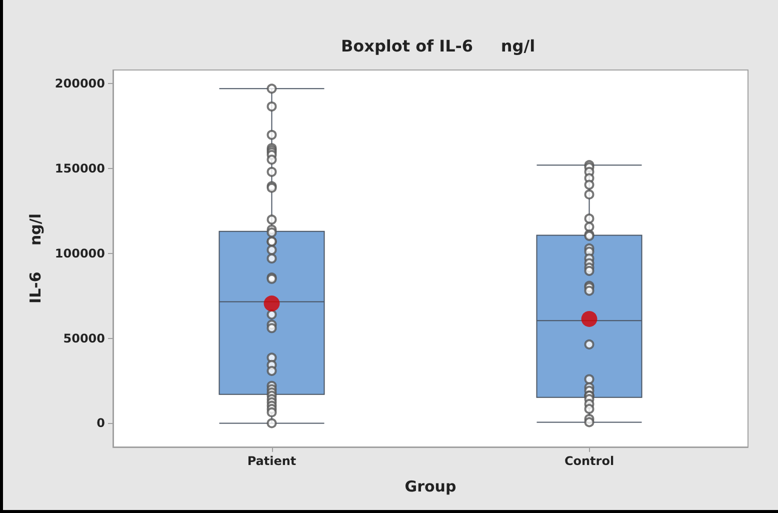  What do you see at coordinates (589, 461) in the screenshot?
I see `x-tick-label: Control` at bounding box center [589, 461].